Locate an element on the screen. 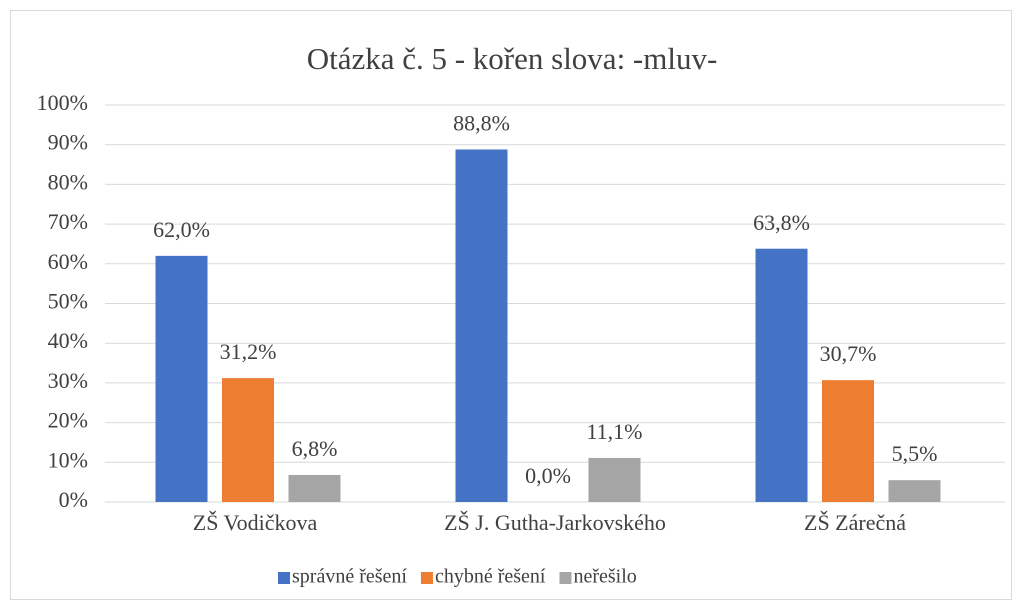 This screenshot has height=610, width=1023. value-label: 5,5% is located at coordinates (915, 453).